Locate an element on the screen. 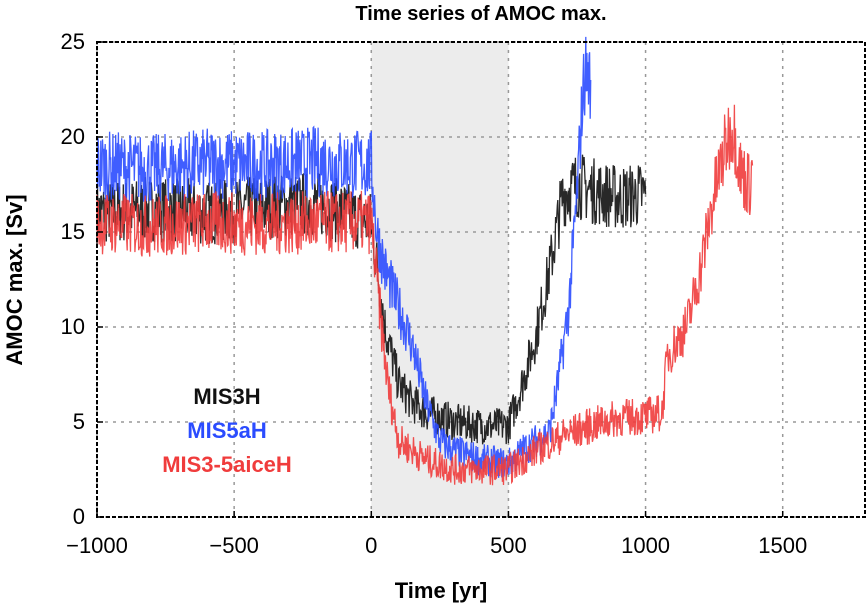  y-axis-label: AMOC max. [Sv] is located at coordinates (14, 279).